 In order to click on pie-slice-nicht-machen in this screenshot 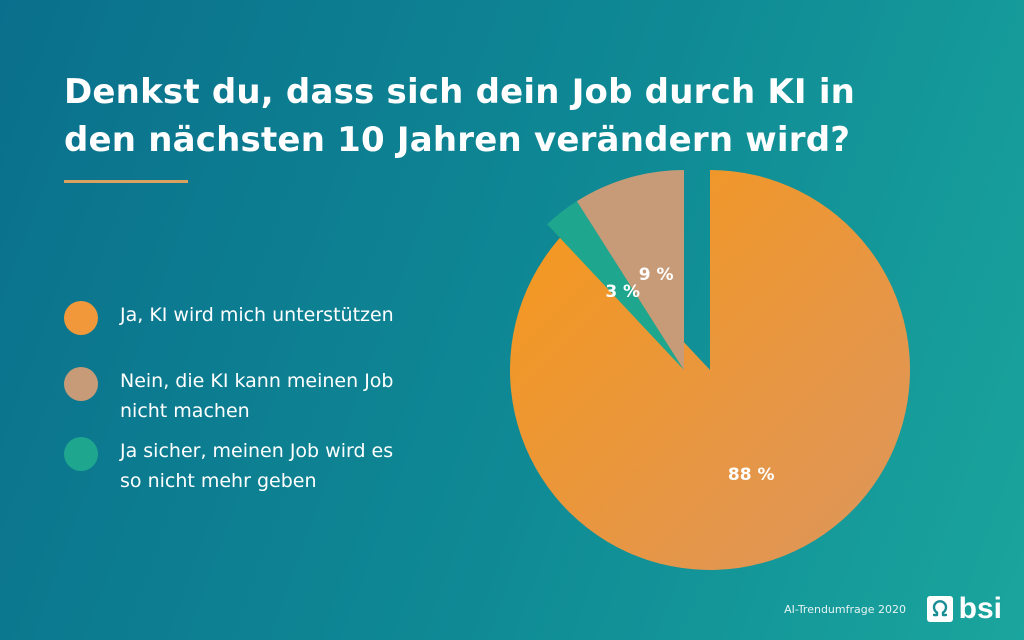, I will do `click(630, 270)`.